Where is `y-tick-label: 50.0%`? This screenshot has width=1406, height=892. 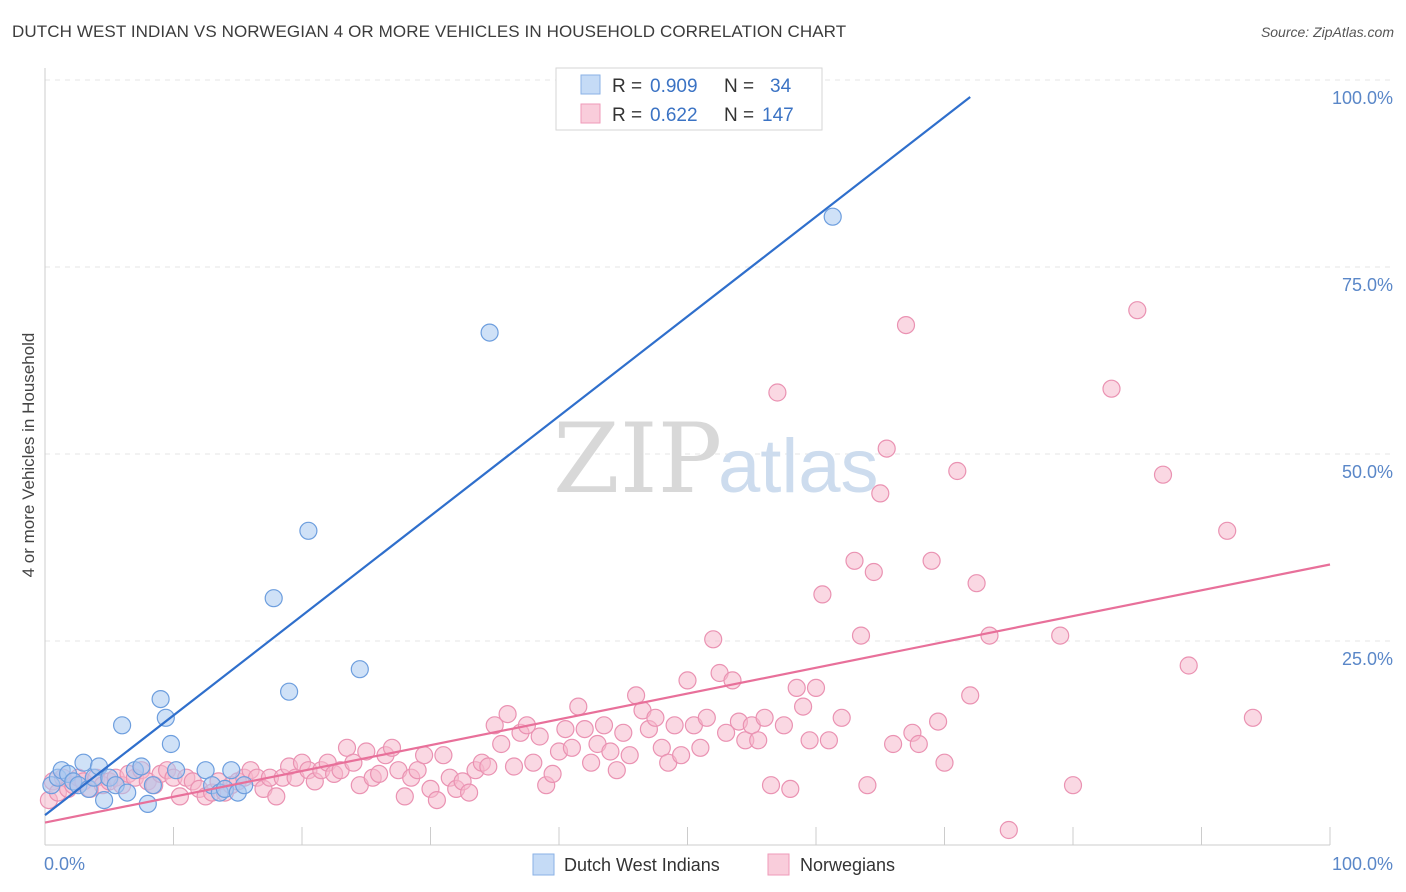
y-tick-label: 50.0% is located at coordinates (1367, 472).